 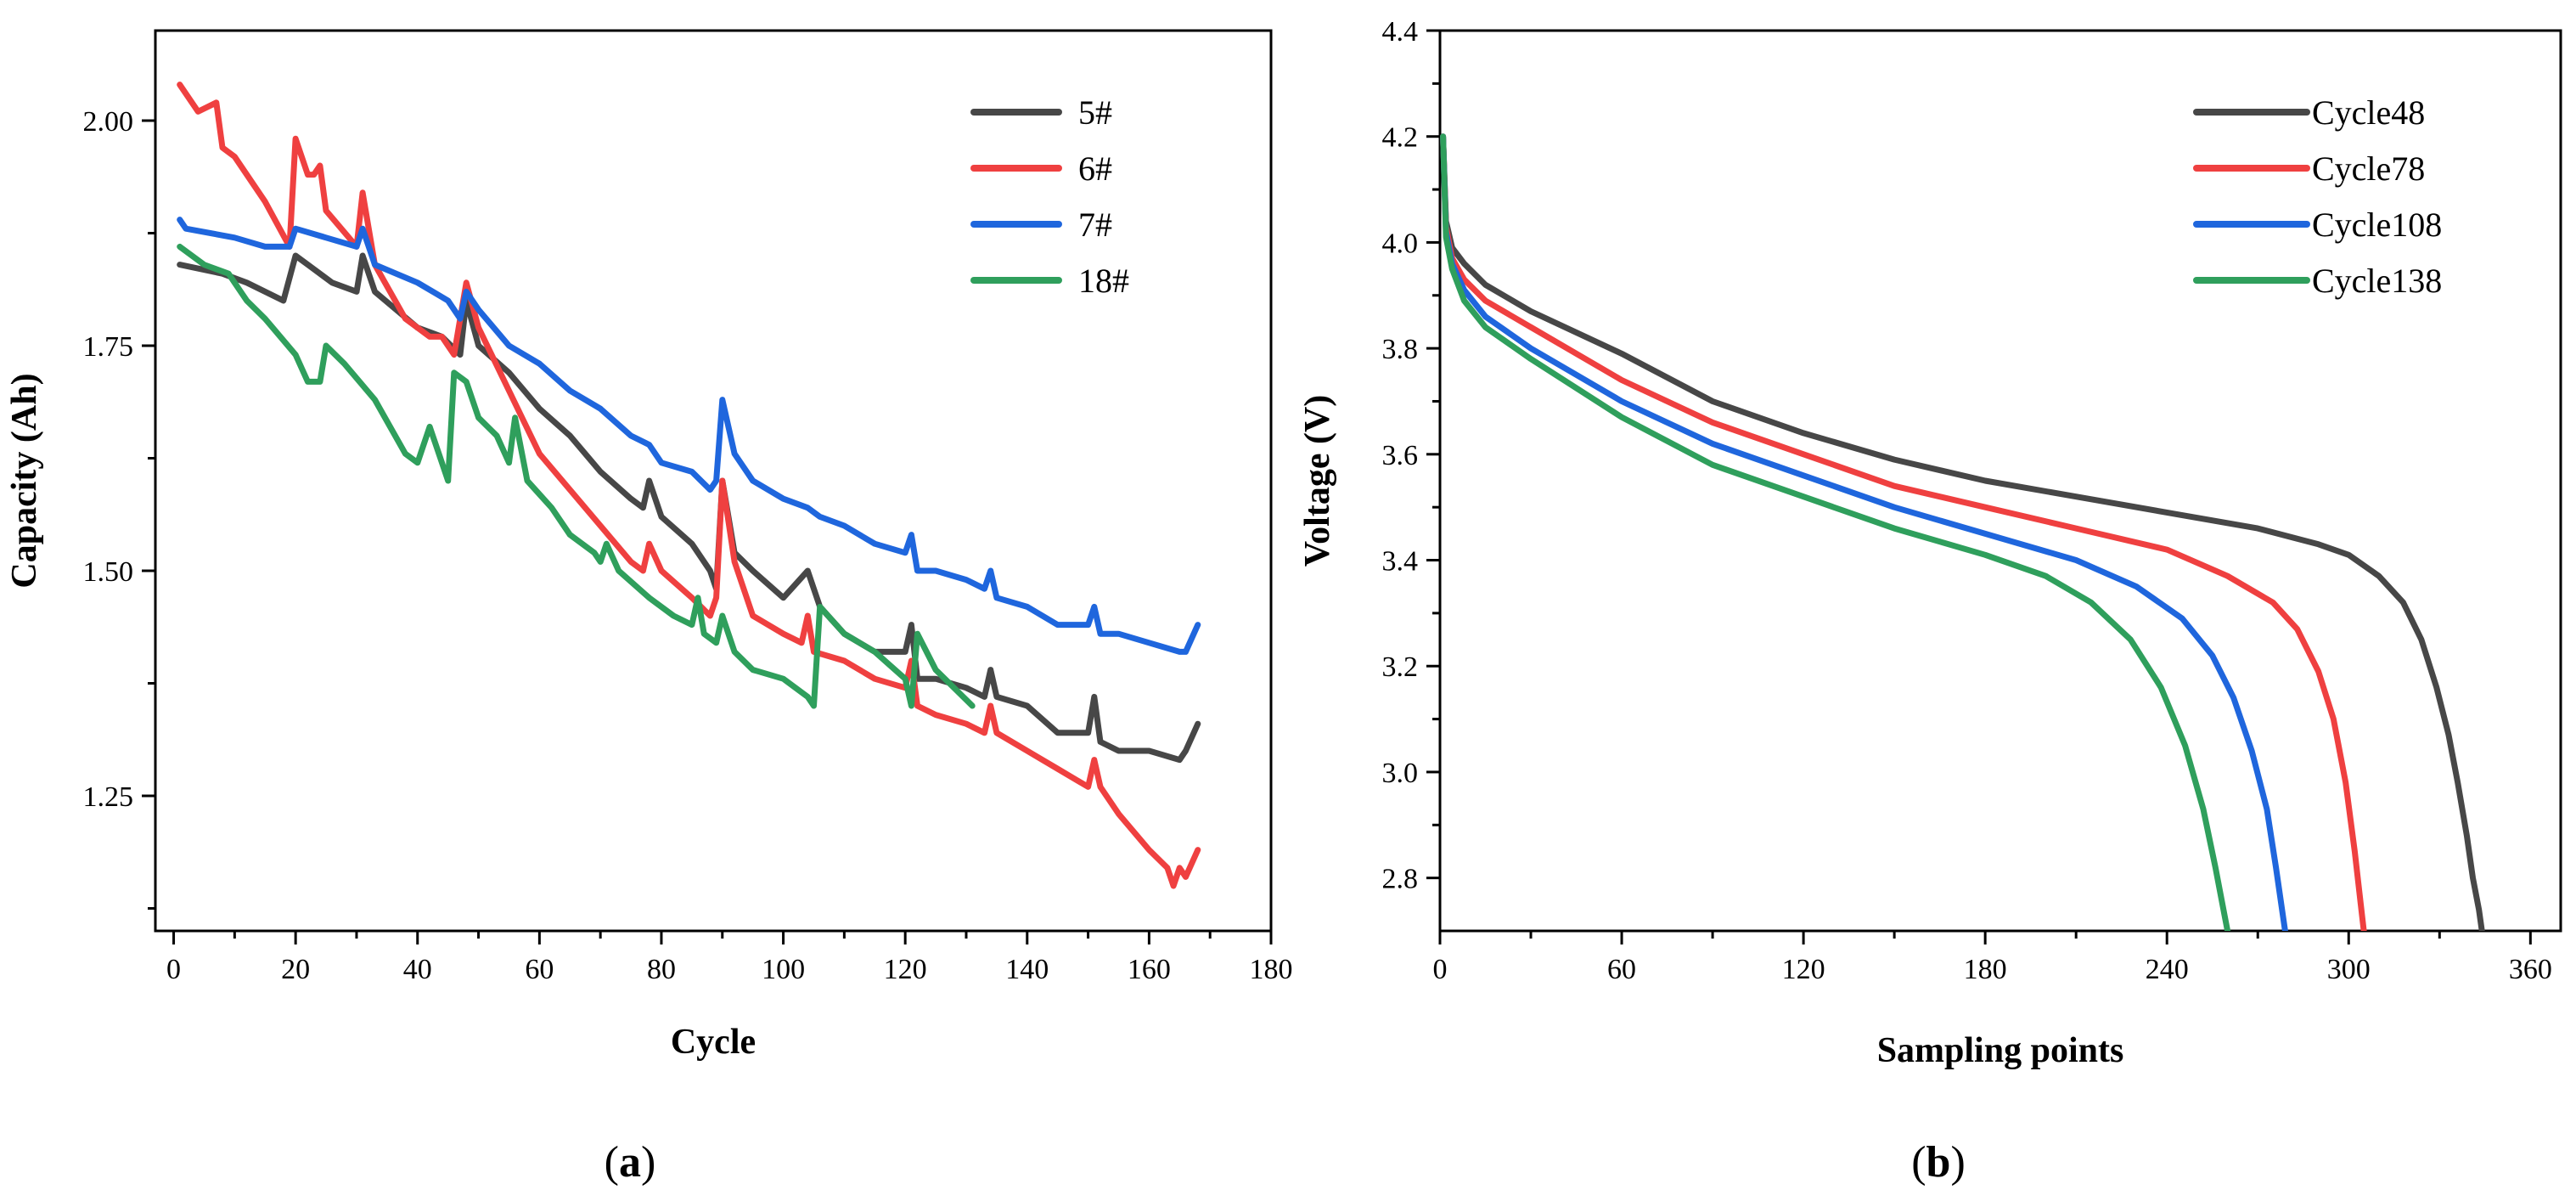 What do you see at coordinates (1400, 773) in the screenshot?
I see `y-tick-label-b-1: 3.0` at bounding box center [1400, 773].